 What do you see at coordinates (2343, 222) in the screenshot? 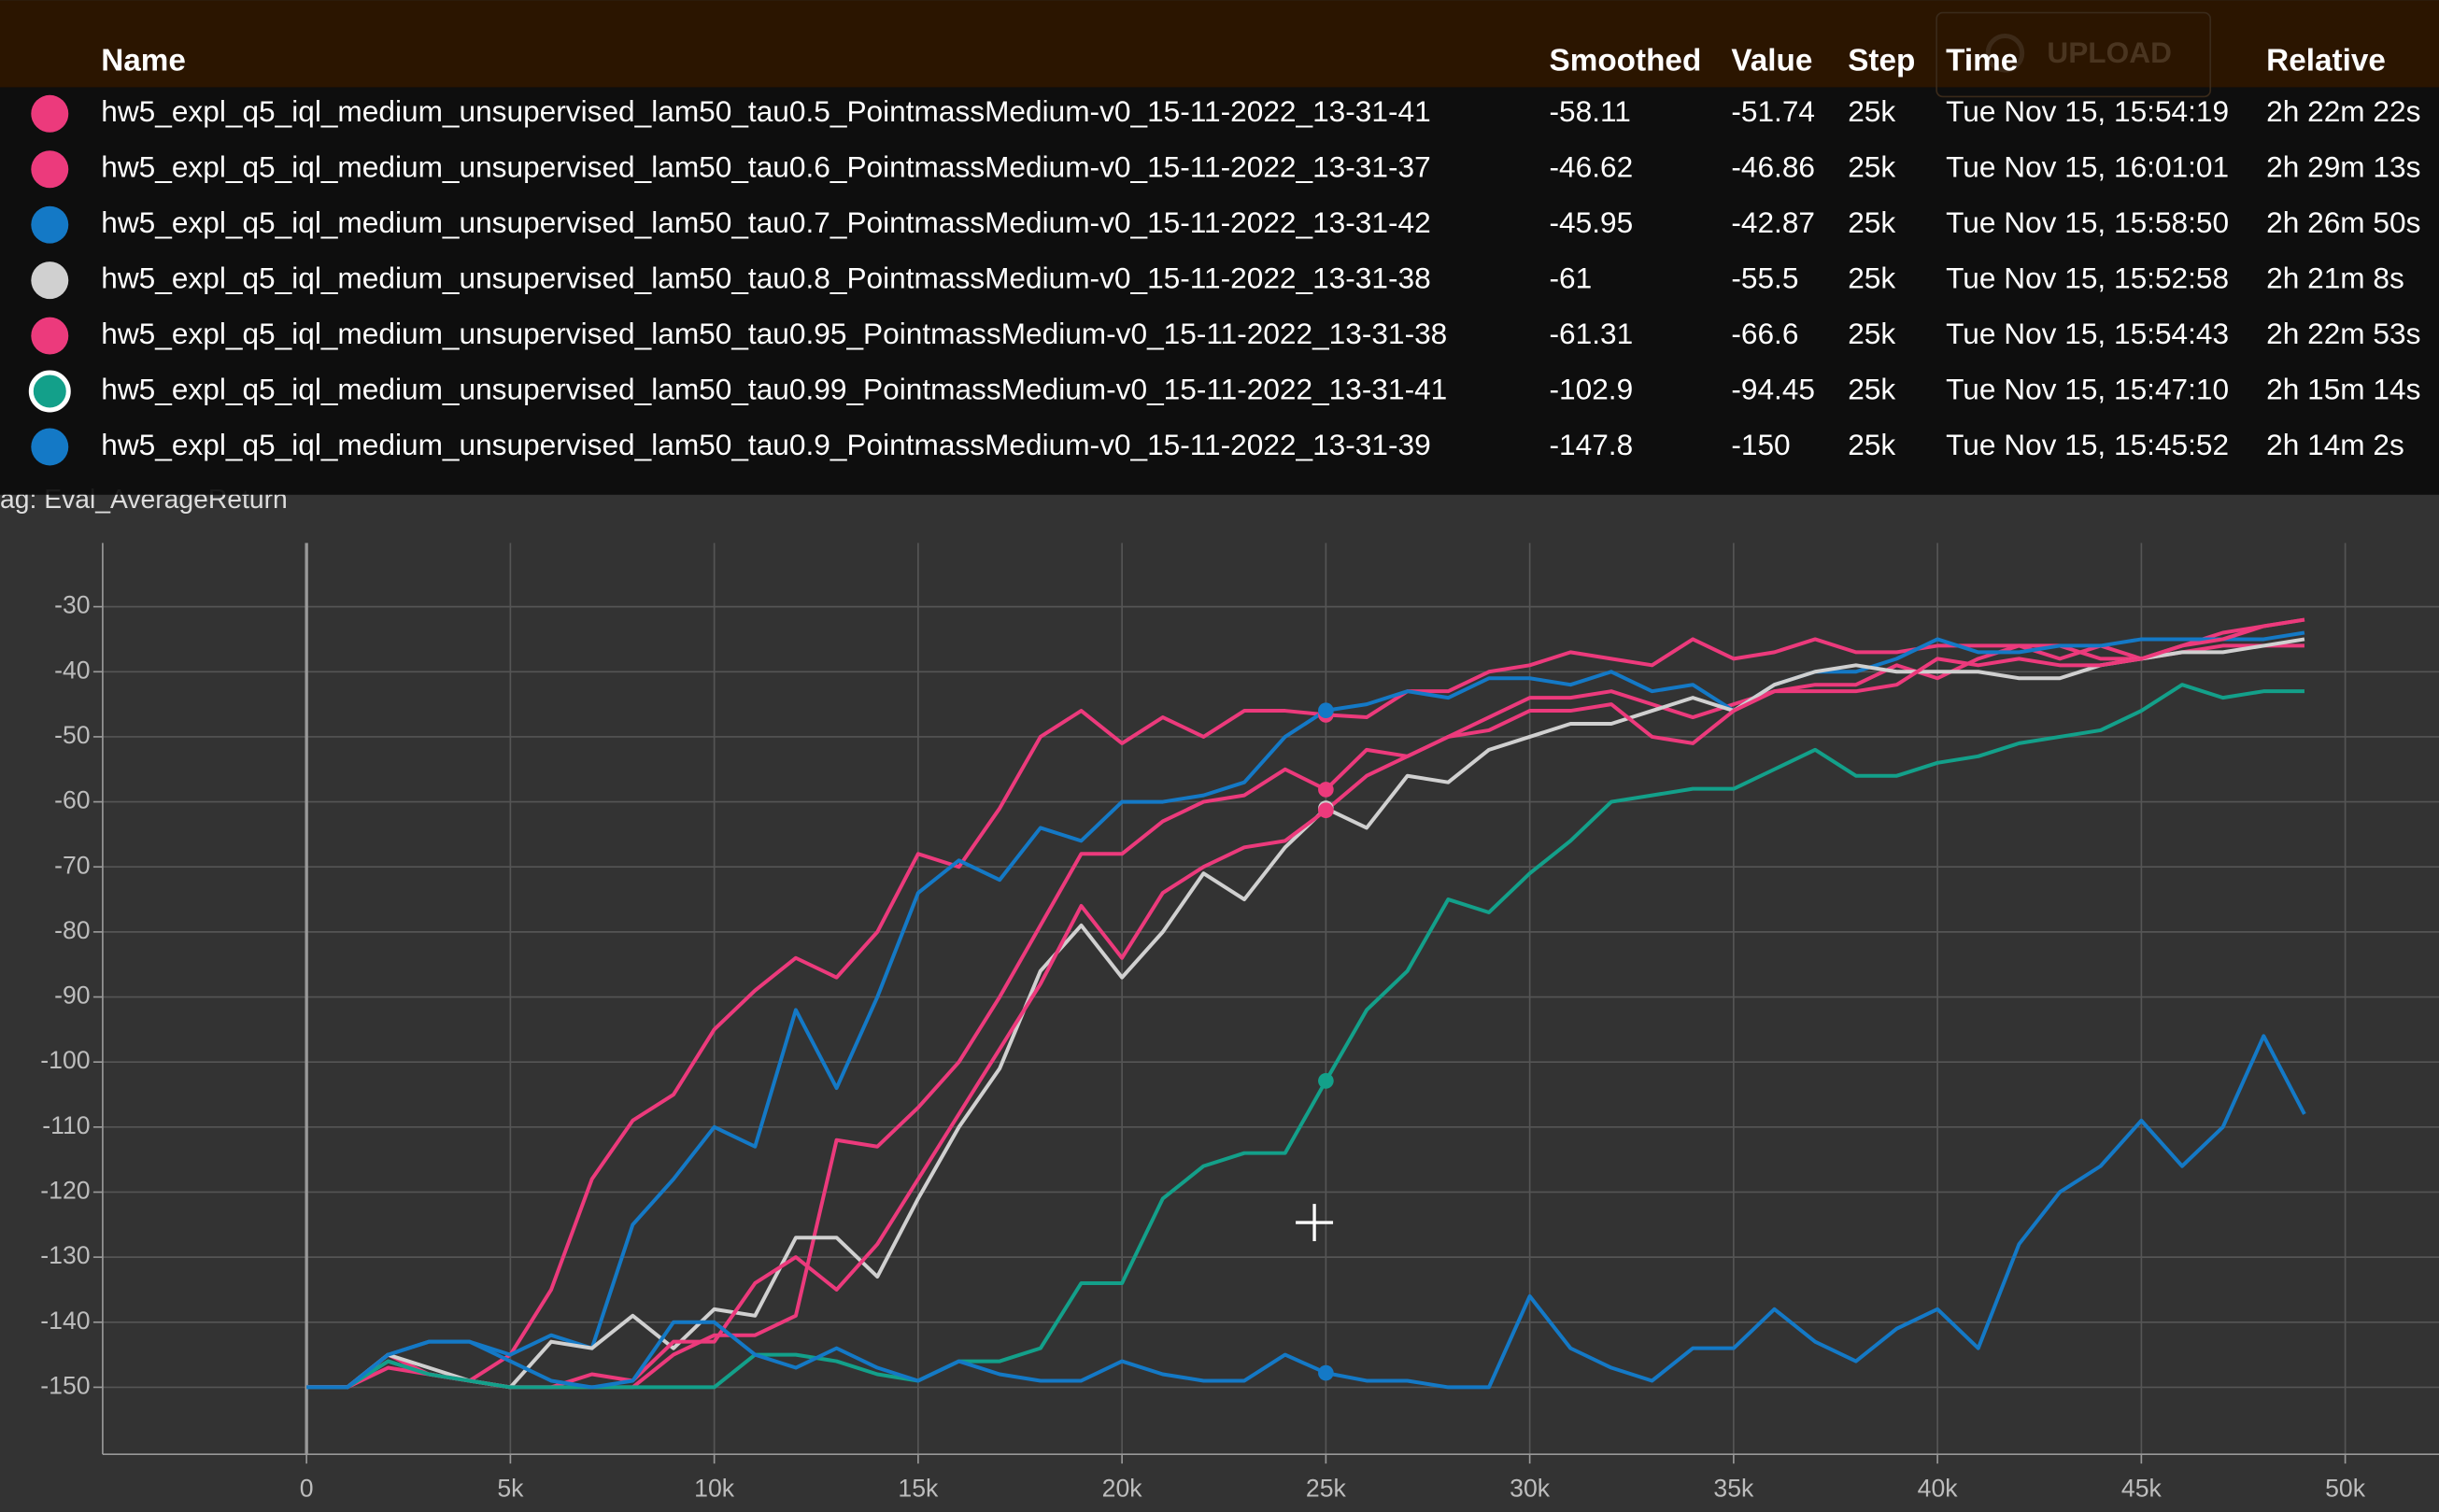
I see `cell: 2h 26m 50s` at bounding box center [2343, 222].